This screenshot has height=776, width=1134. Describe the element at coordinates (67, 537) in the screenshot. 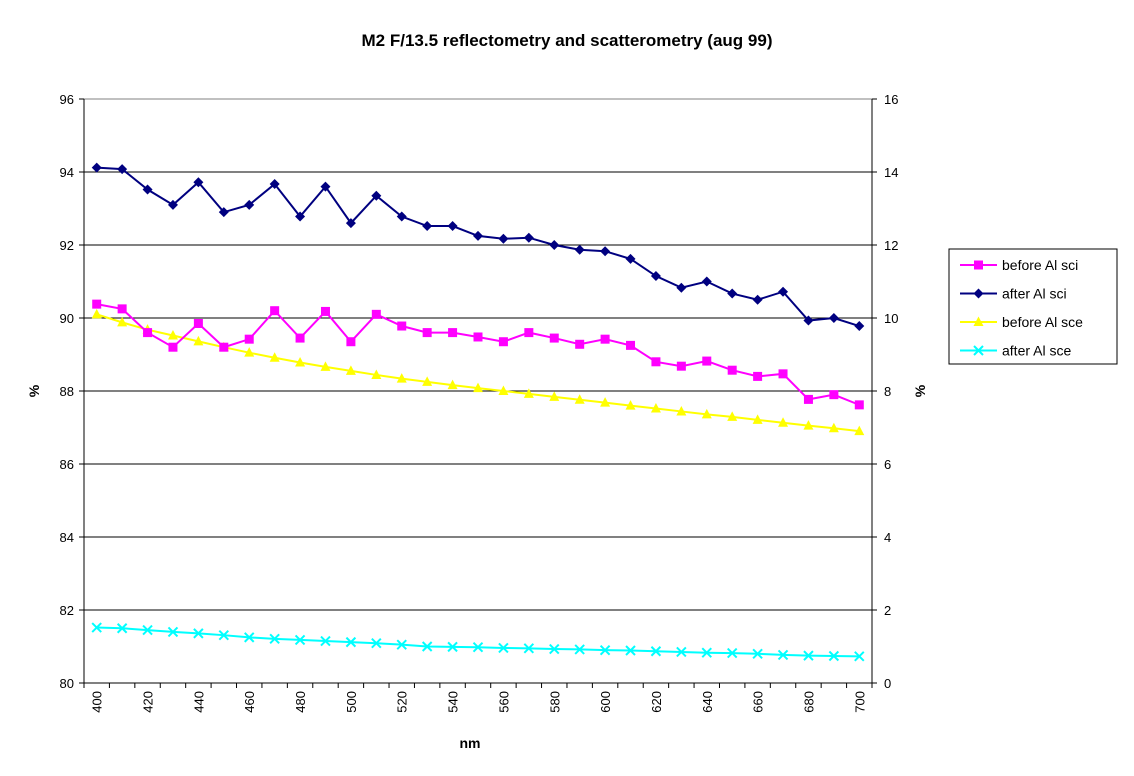

I see `y-tick-label: 84` at that location.